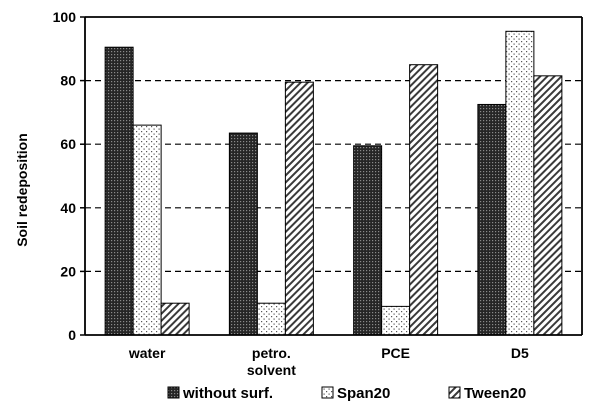  Describe the element at coordinates (227, 393) in the screenshot. I see `legend-label: without surf.` at that location.